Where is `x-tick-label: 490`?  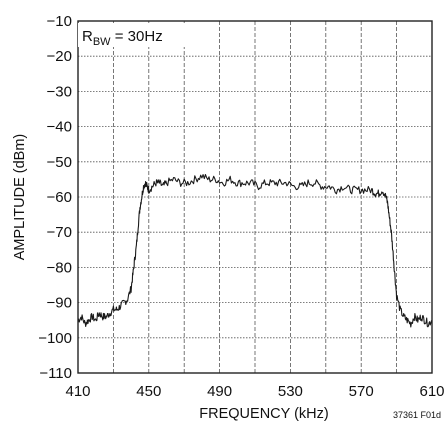 x-tick-label: 490 is located at coordinates (219, 391).